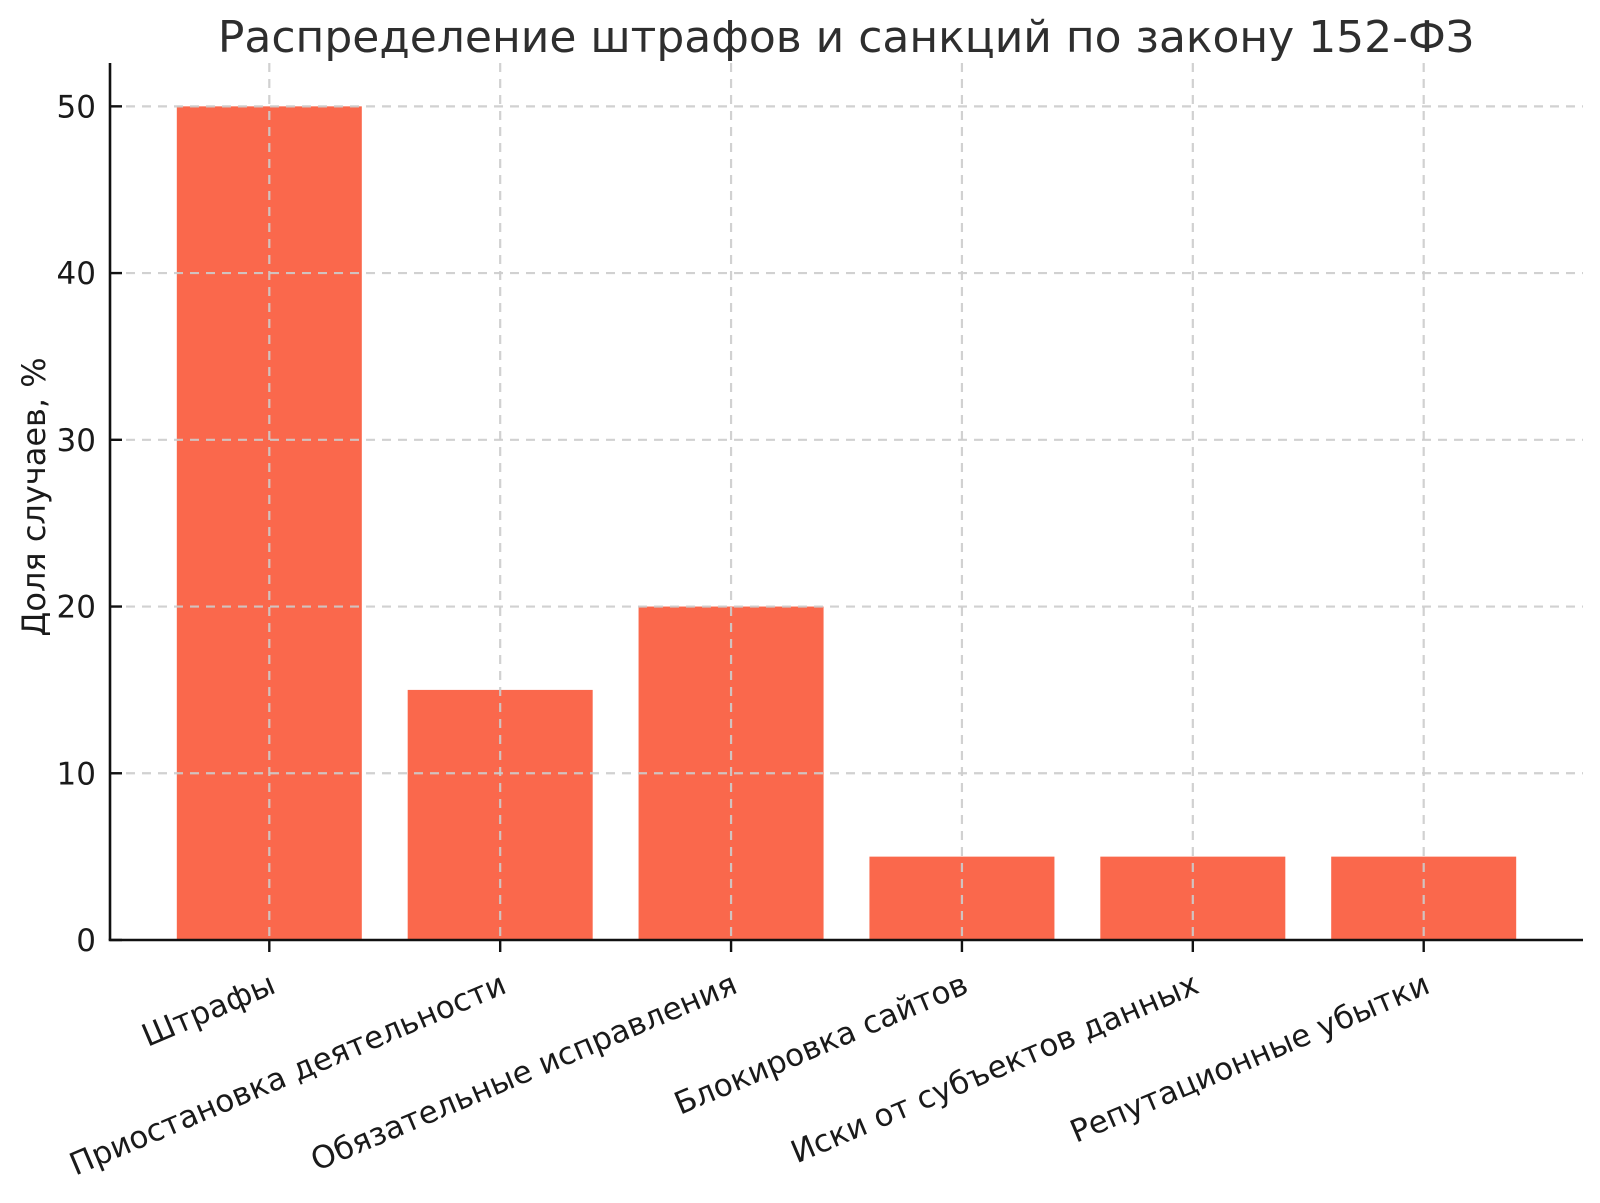 This screenshot has height=1203, width=1600. Describe the element at coordinates (209, 1010) in the screenshot. I see `x-tick-label: Штрафы` at that location.